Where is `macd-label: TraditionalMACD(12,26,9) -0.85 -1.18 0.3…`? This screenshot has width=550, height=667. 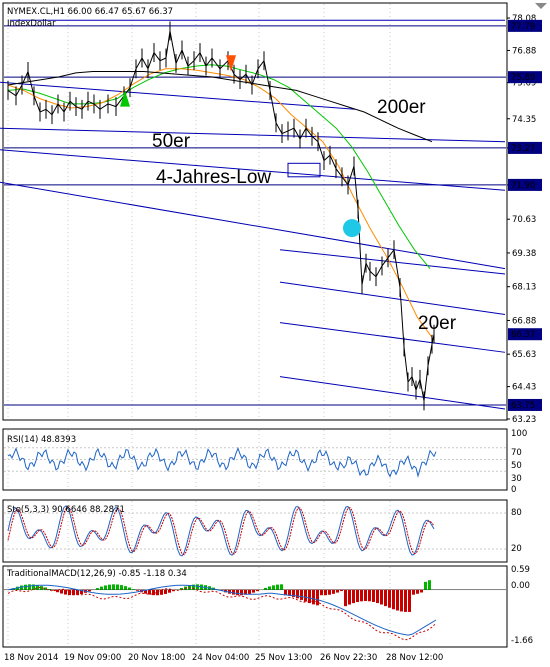 macd-label: TraditionalMACD(12,26,9) -0.85 -1.18 0.3… is located at coordinates (96, 574).